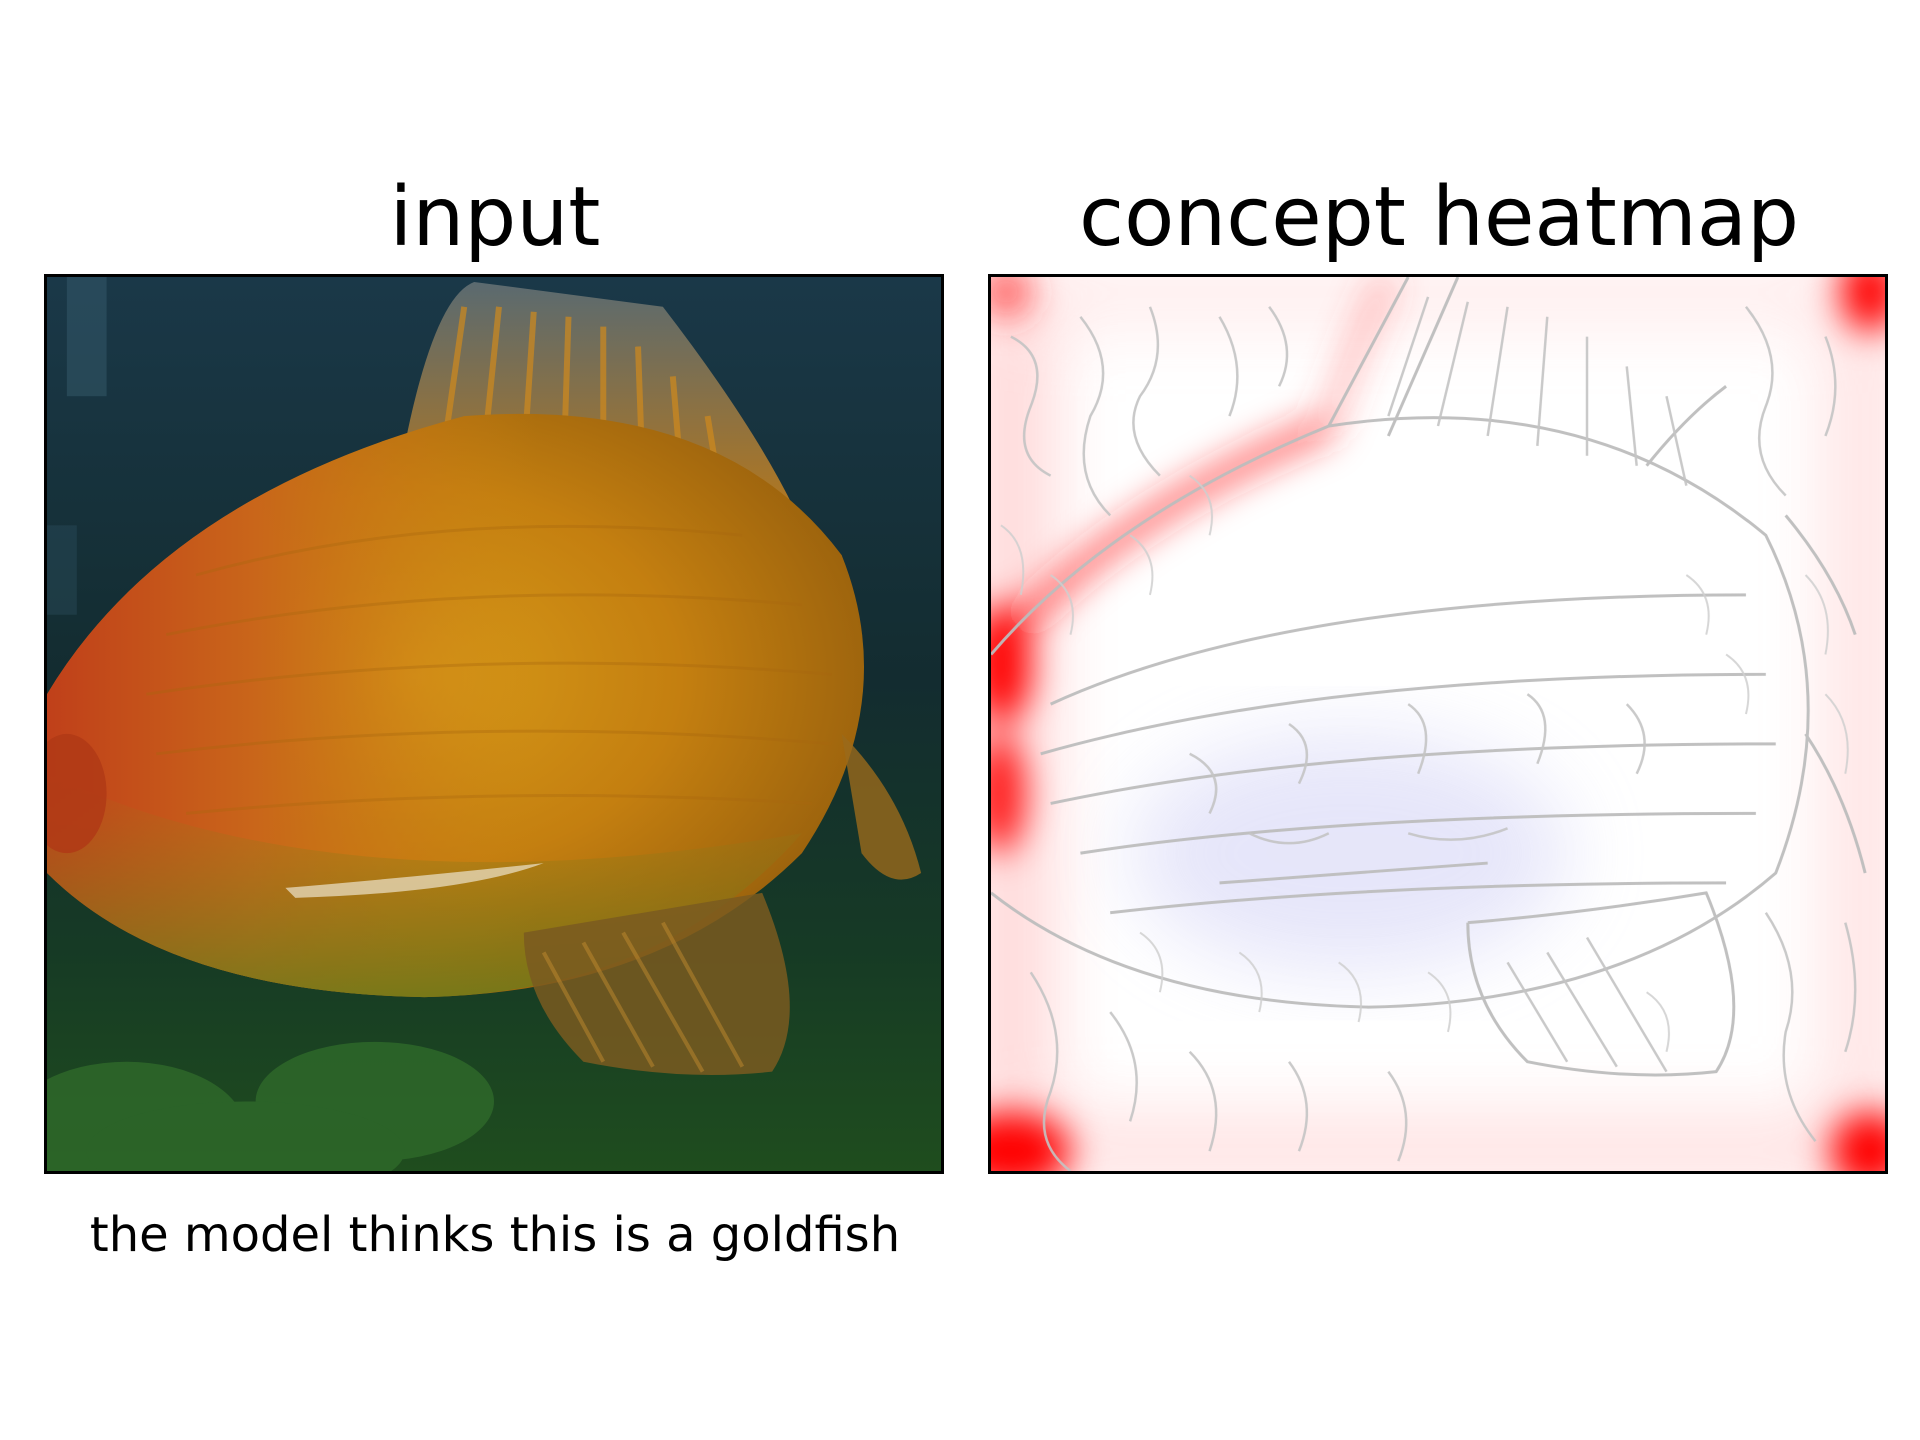 Image resolution: width=1920 pixels, height=1440 pixels. What do you see at coordinates (495, 1235) in the screenshot?
I see `prediction-caption: the model thinks this is a goldfish` at bounding box center [495, 1235].